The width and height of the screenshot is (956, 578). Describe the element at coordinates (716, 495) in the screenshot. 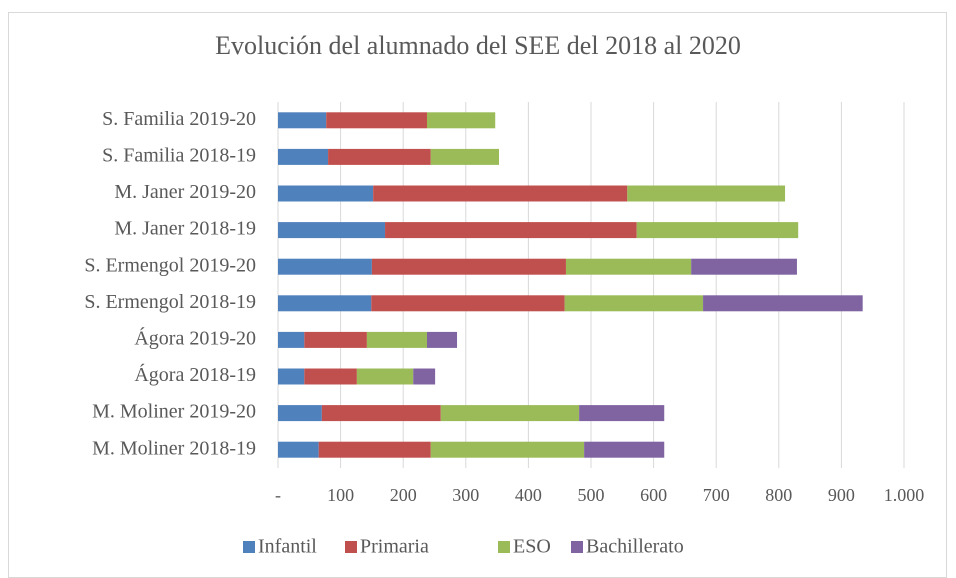

I see `x-tick-label: 700` at that location.